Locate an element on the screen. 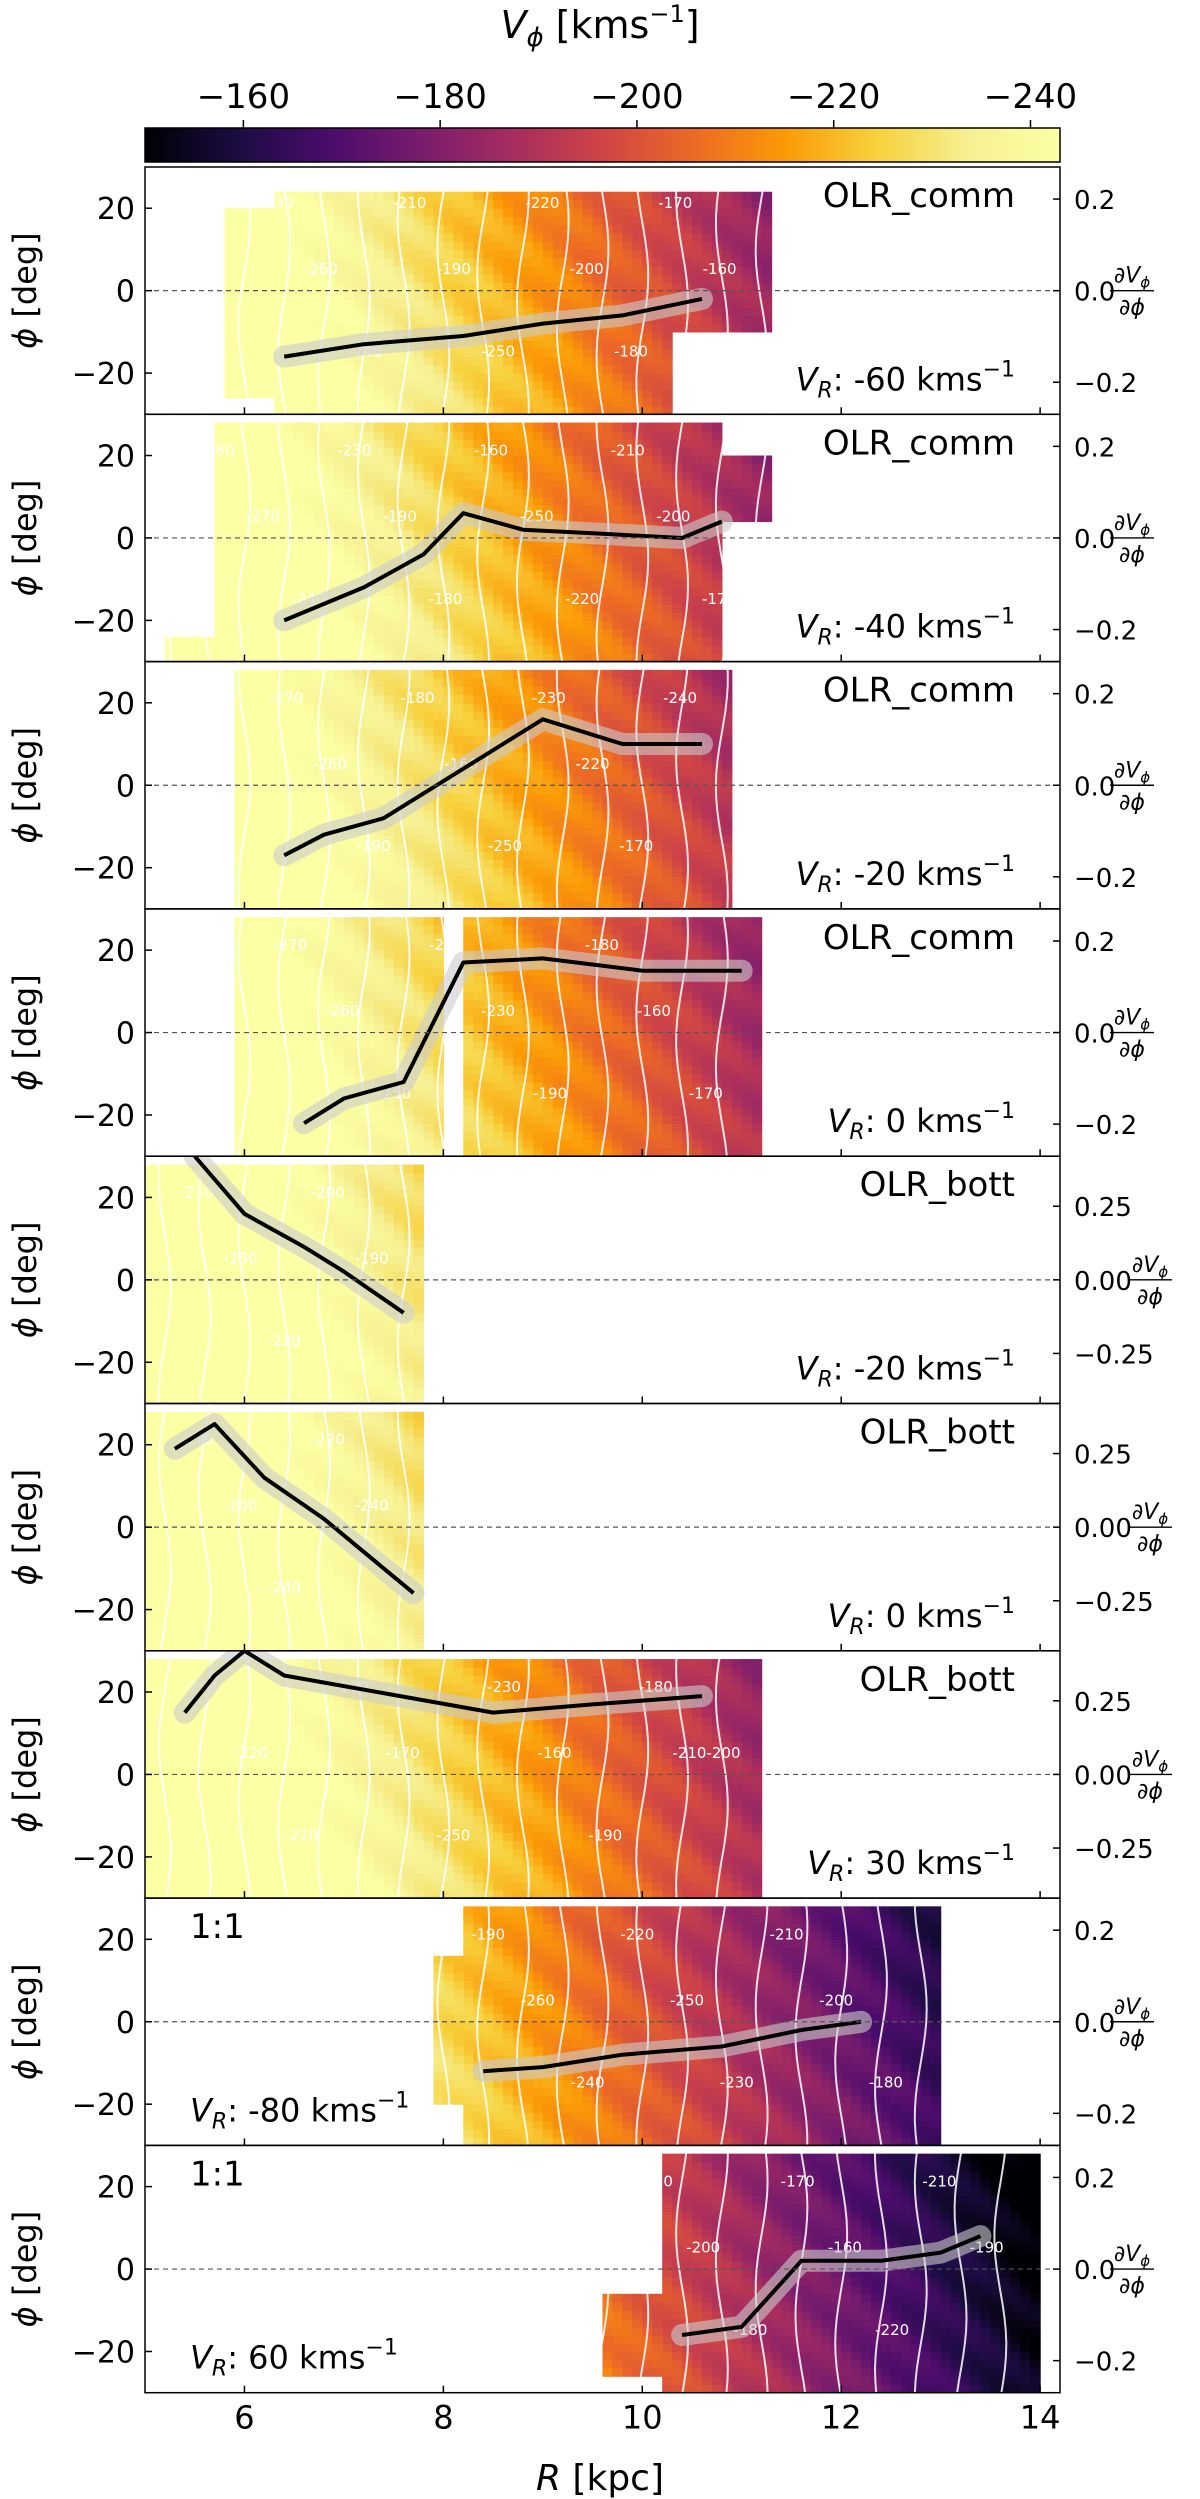 Image resolution: width=1200 pixels, height=2499 pixels. contour-line is located at coordinates (363, 785).